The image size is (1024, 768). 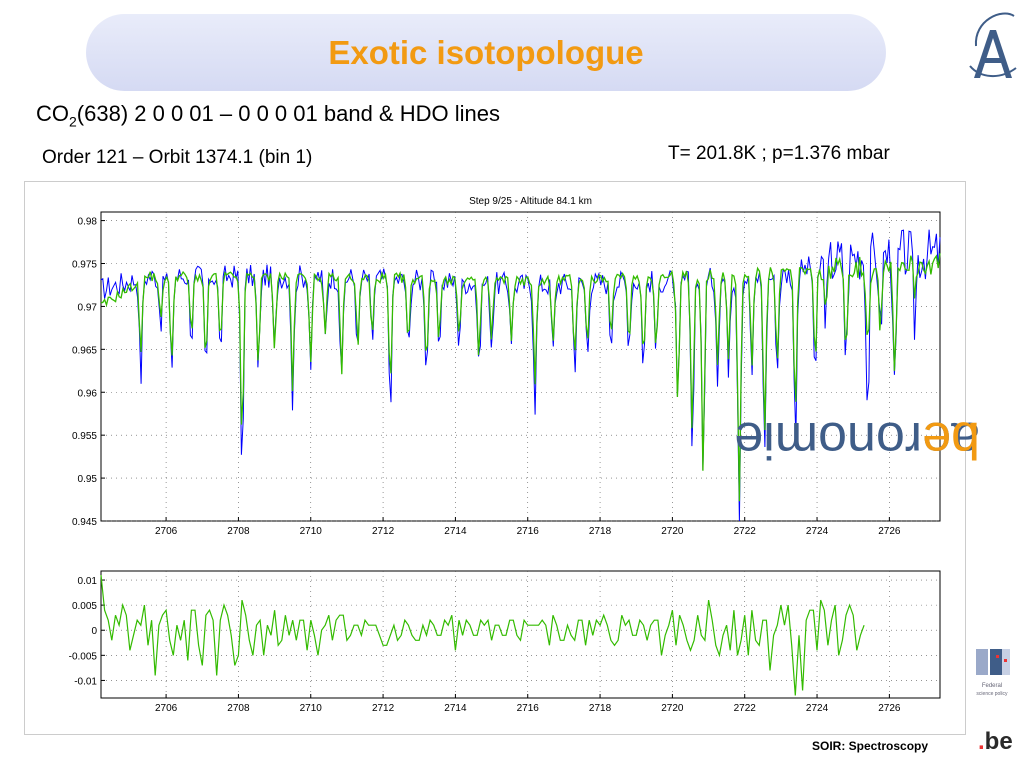 What do you see at coordinates (166, 708) in the screenshot?
I see `residual-x-tick-label: 2706` at bounding box center [166, 708].